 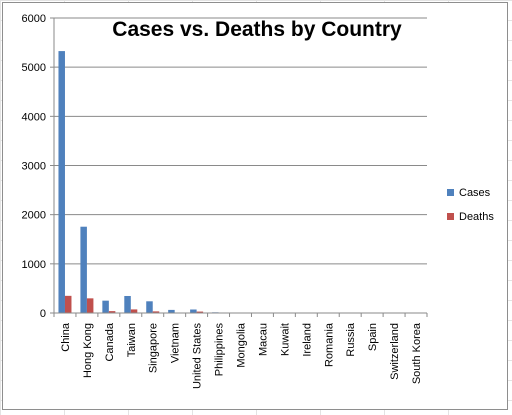 What do you see at coordinates (34, 265) in the screenshot?
I see `y-tick-label: 1000` at bounding box center [34, 265].